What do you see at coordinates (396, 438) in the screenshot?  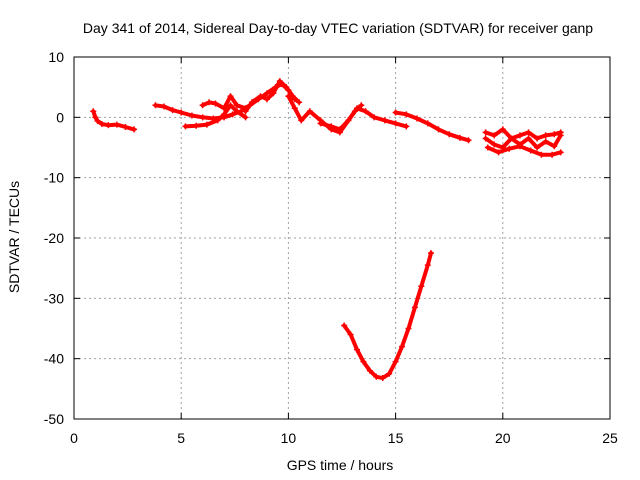 I see `x-tick-label: 15` at bounding box center [396, 438].